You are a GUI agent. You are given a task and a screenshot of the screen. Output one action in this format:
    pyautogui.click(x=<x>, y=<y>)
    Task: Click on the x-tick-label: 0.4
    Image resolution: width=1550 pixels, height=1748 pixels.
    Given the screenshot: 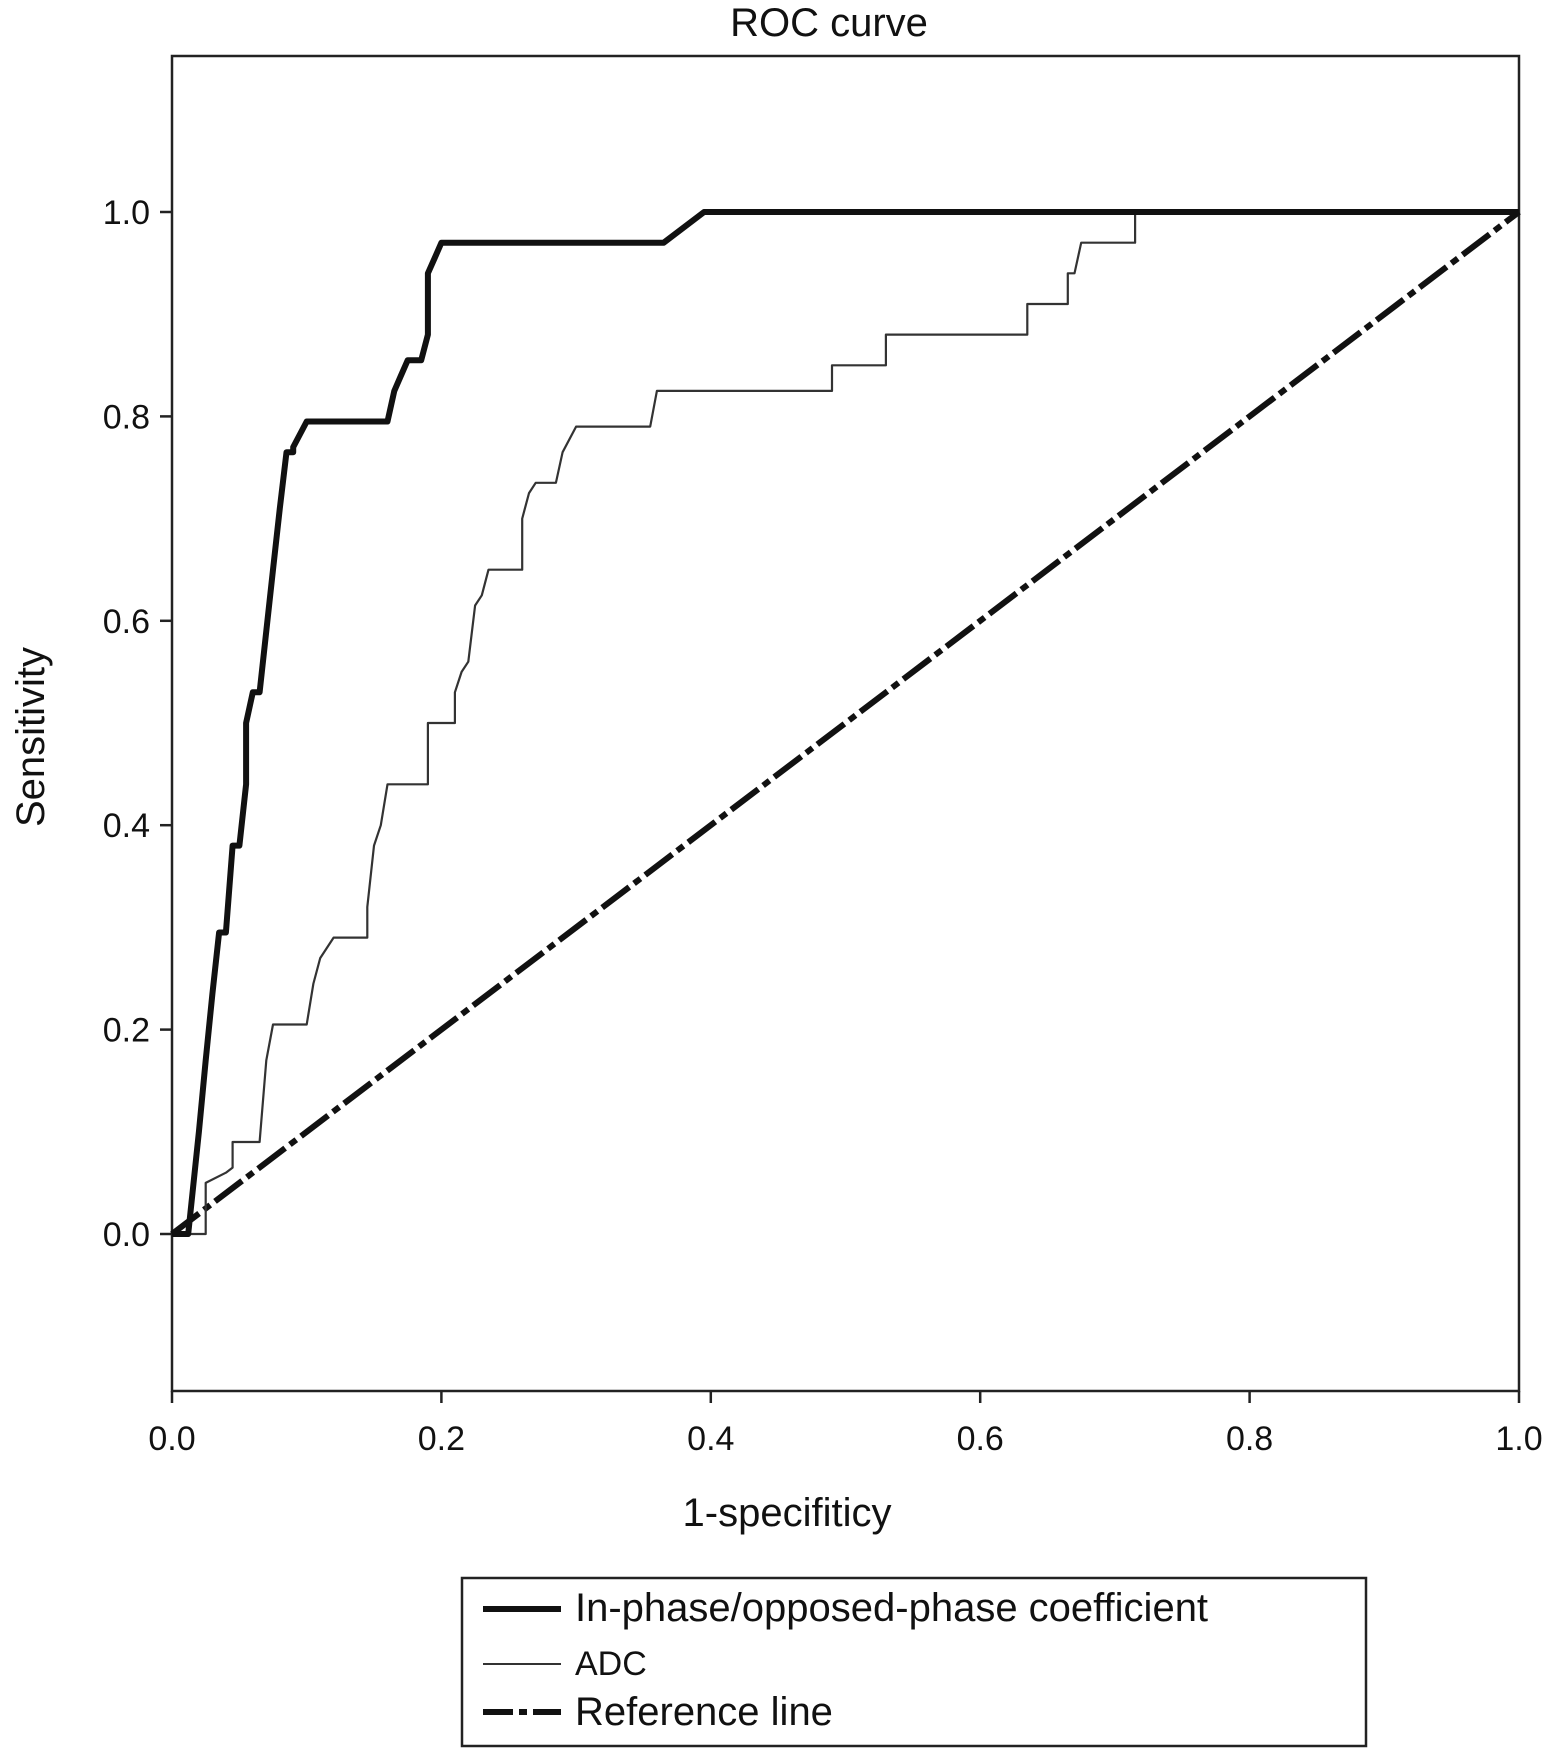 What is the action you would take?
    pyautogui.click(x=710, y=1439)
    